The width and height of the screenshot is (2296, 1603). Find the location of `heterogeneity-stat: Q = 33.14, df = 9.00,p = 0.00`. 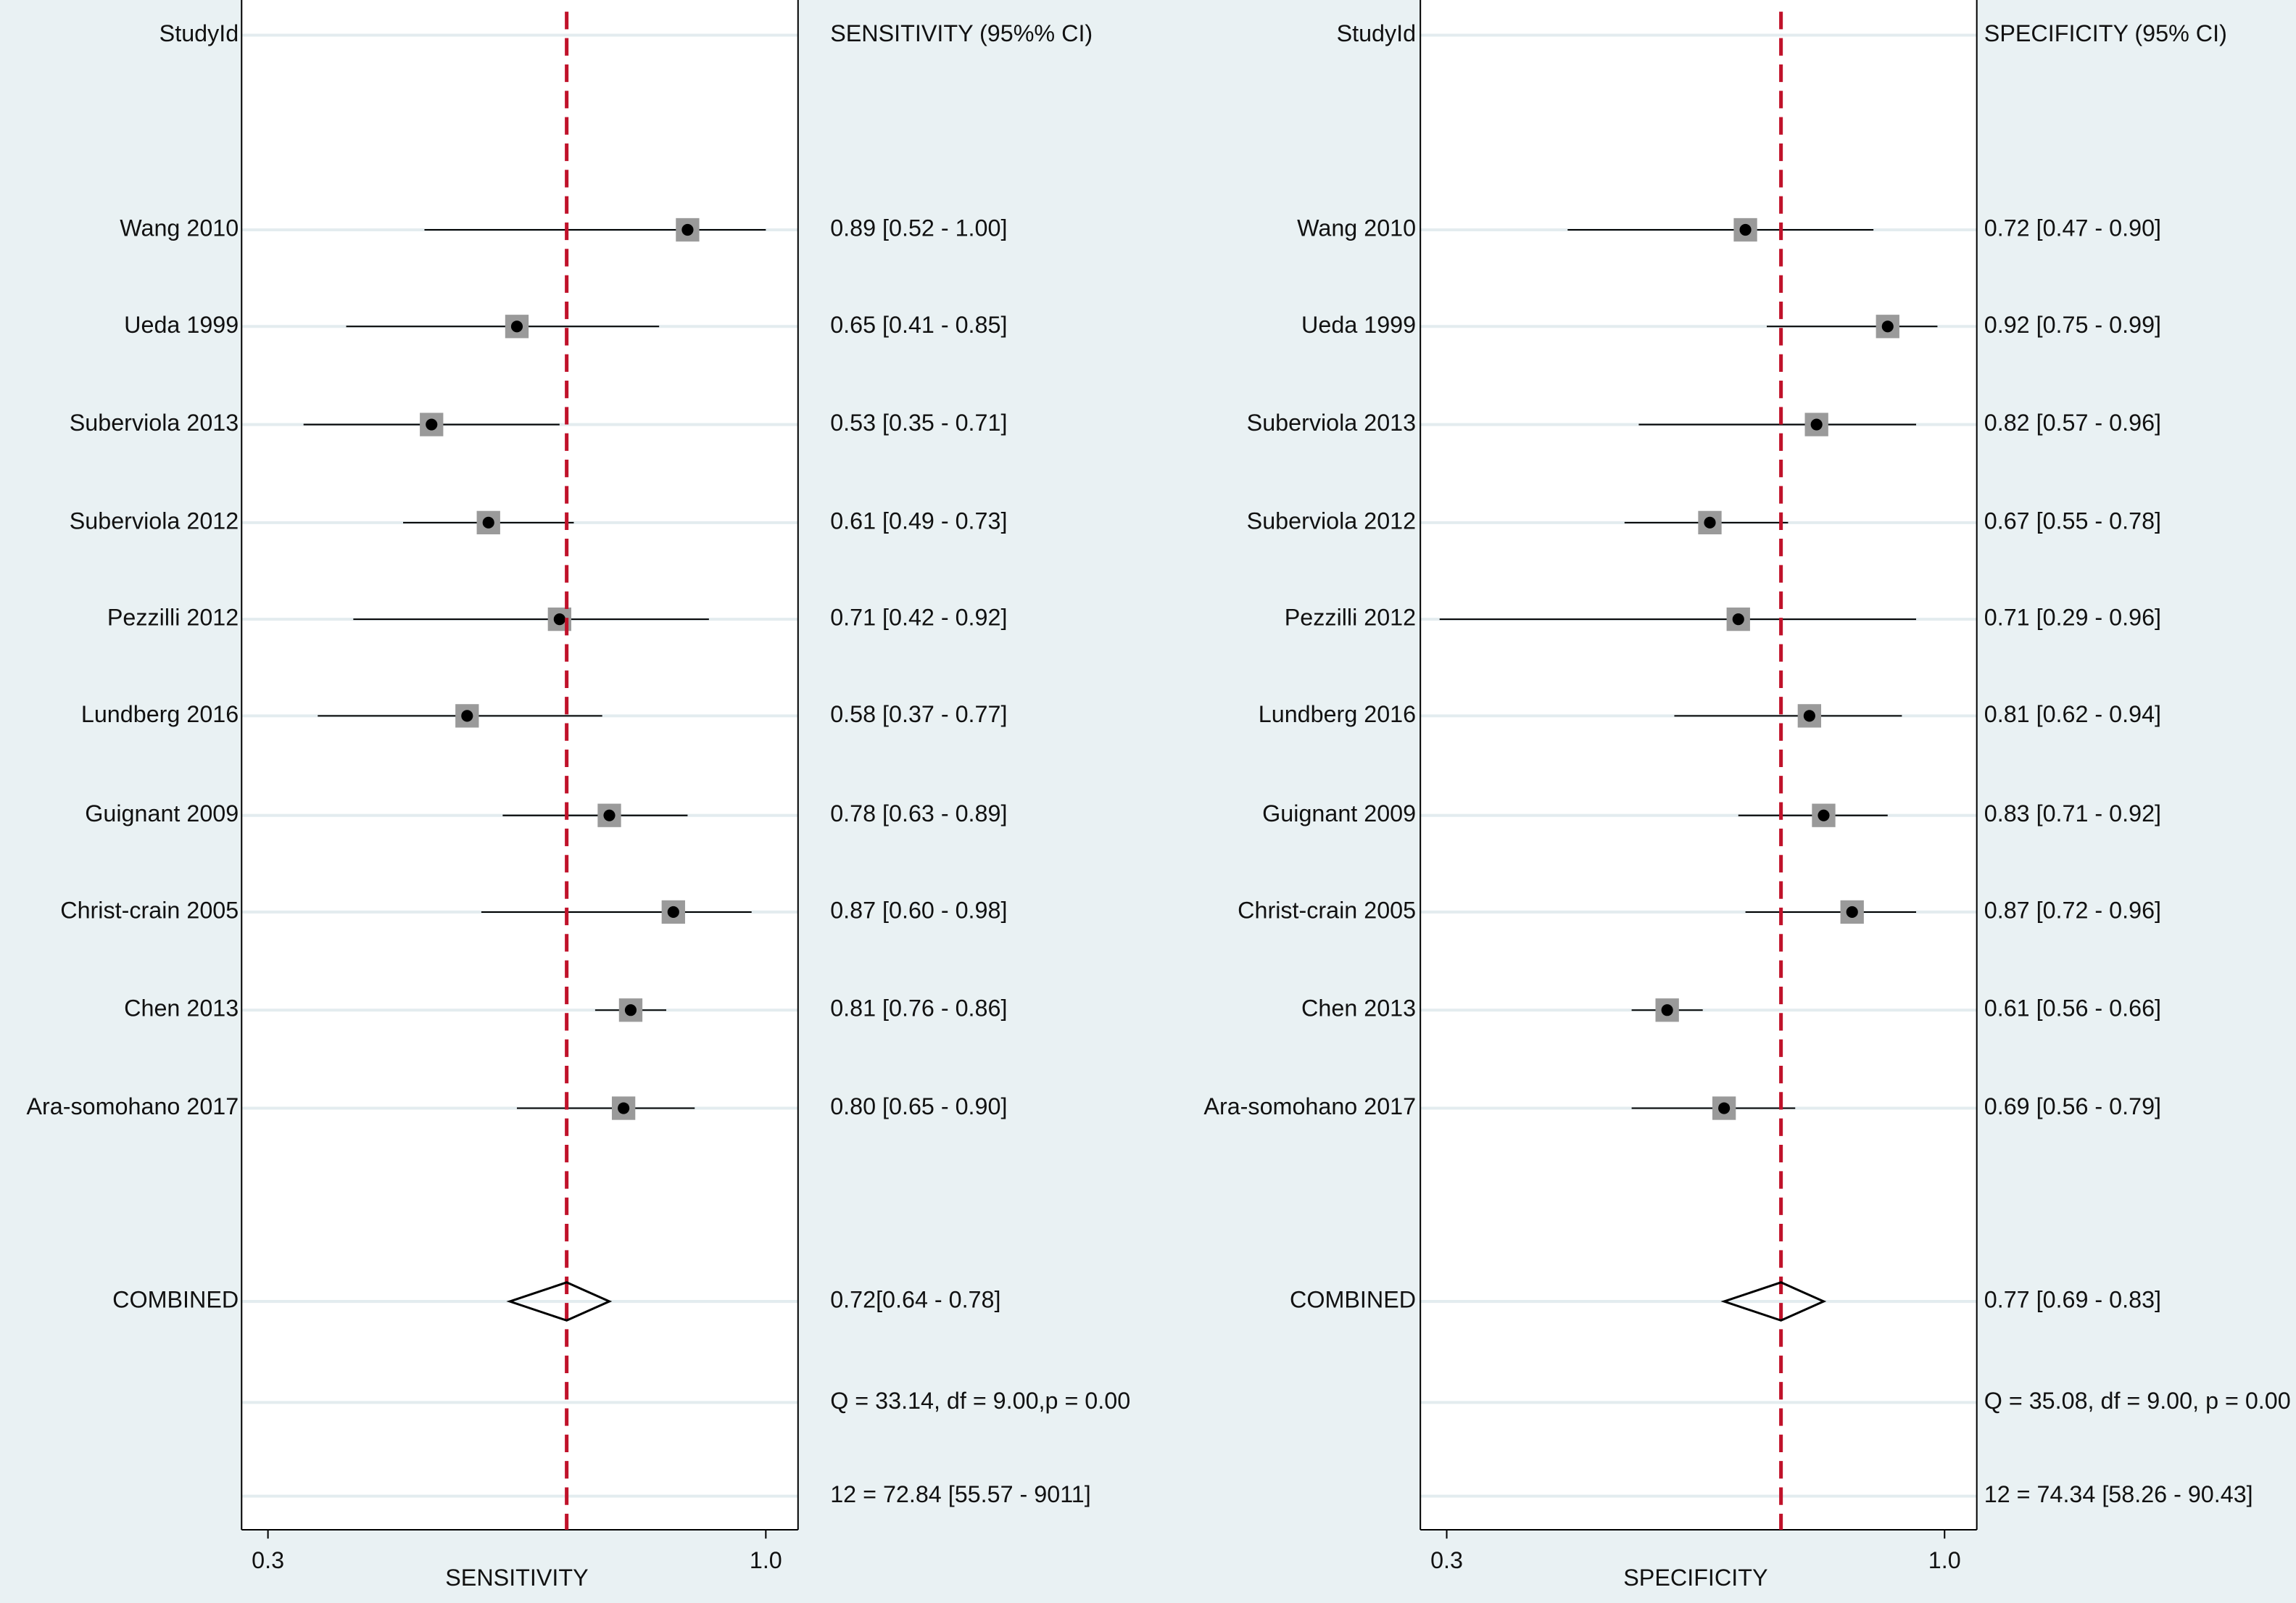

heterogeneity-stat: Q = 33.14, df = 9.00,p = 0.00 is located at coordinates (980, 1401).